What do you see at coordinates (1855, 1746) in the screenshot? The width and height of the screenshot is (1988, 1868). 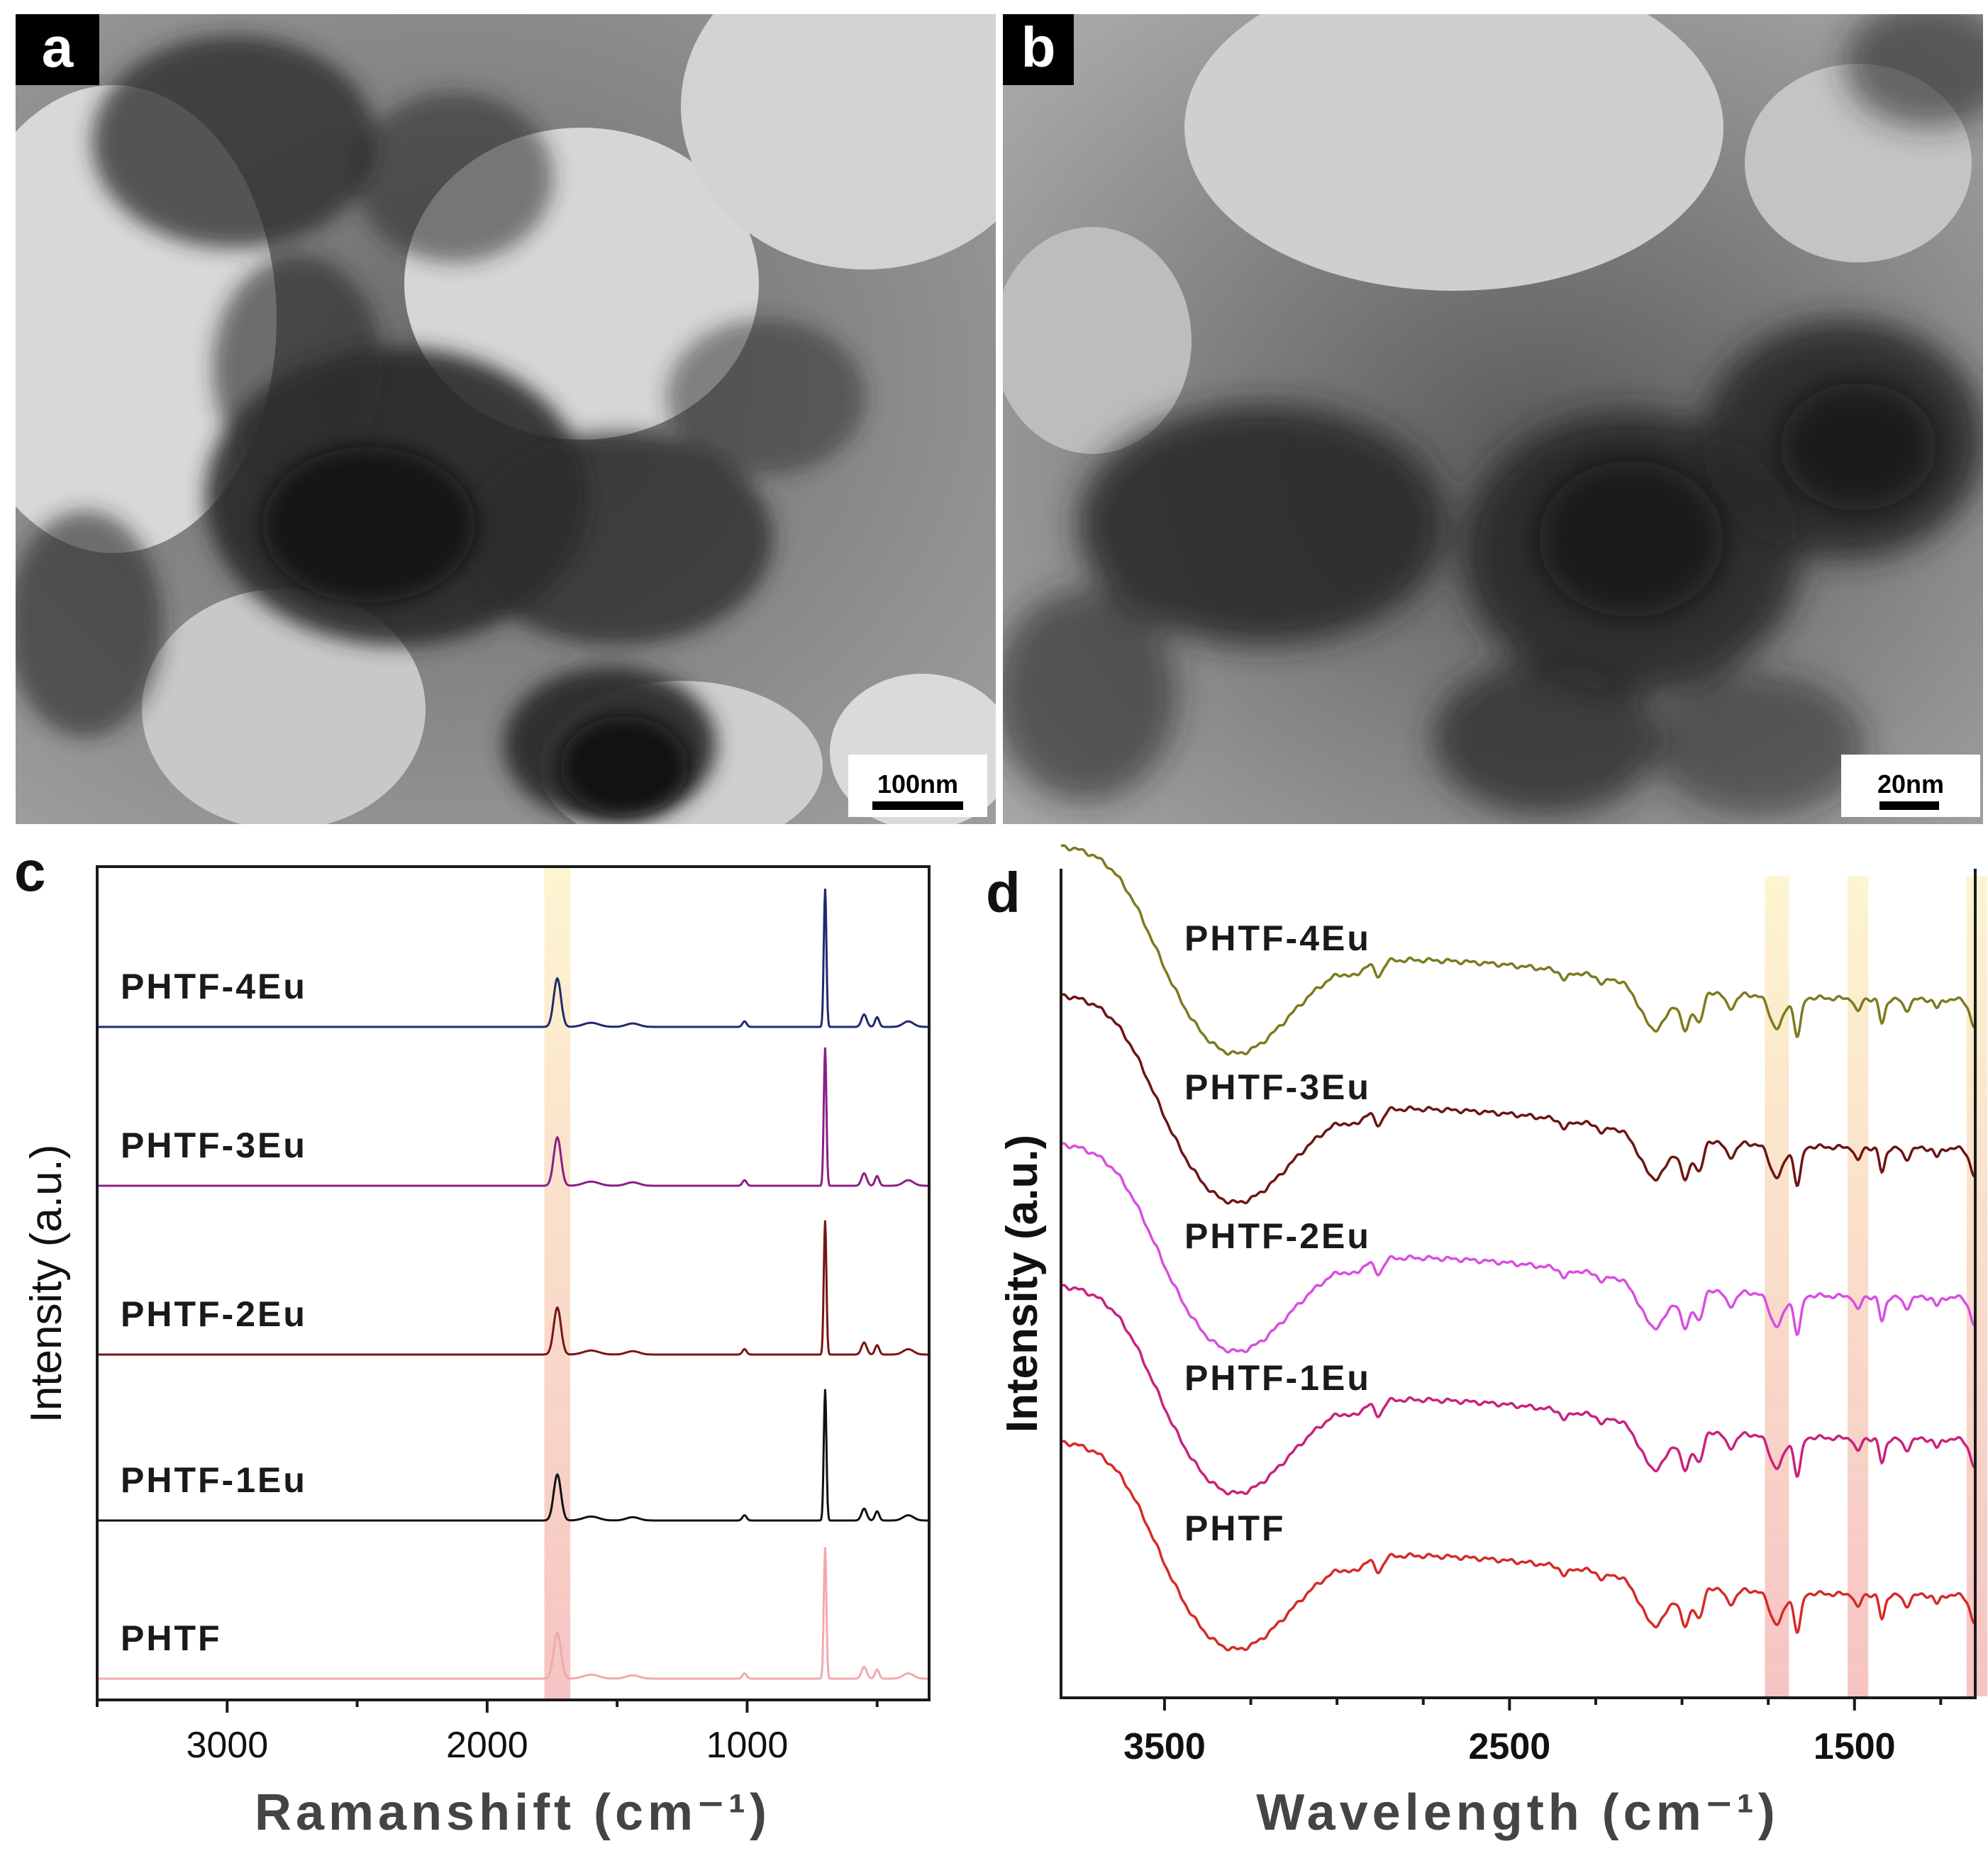 I see `panel-d-tick-label-1500: 1500` at bounding box center [1855, 1746].